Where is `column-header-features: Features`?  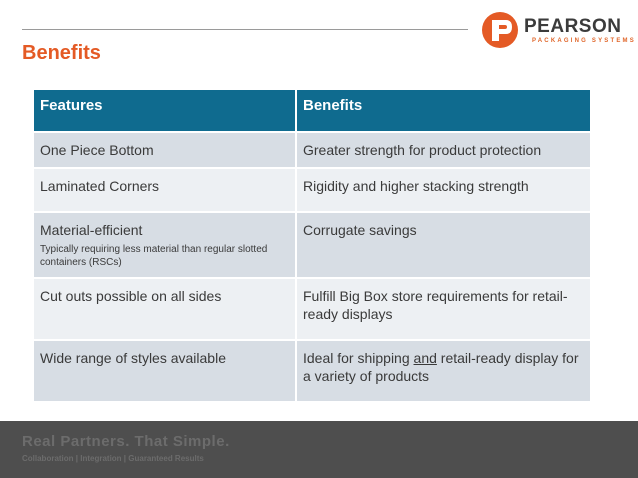 column-header-features: Features is located at coordinates (164, 110).